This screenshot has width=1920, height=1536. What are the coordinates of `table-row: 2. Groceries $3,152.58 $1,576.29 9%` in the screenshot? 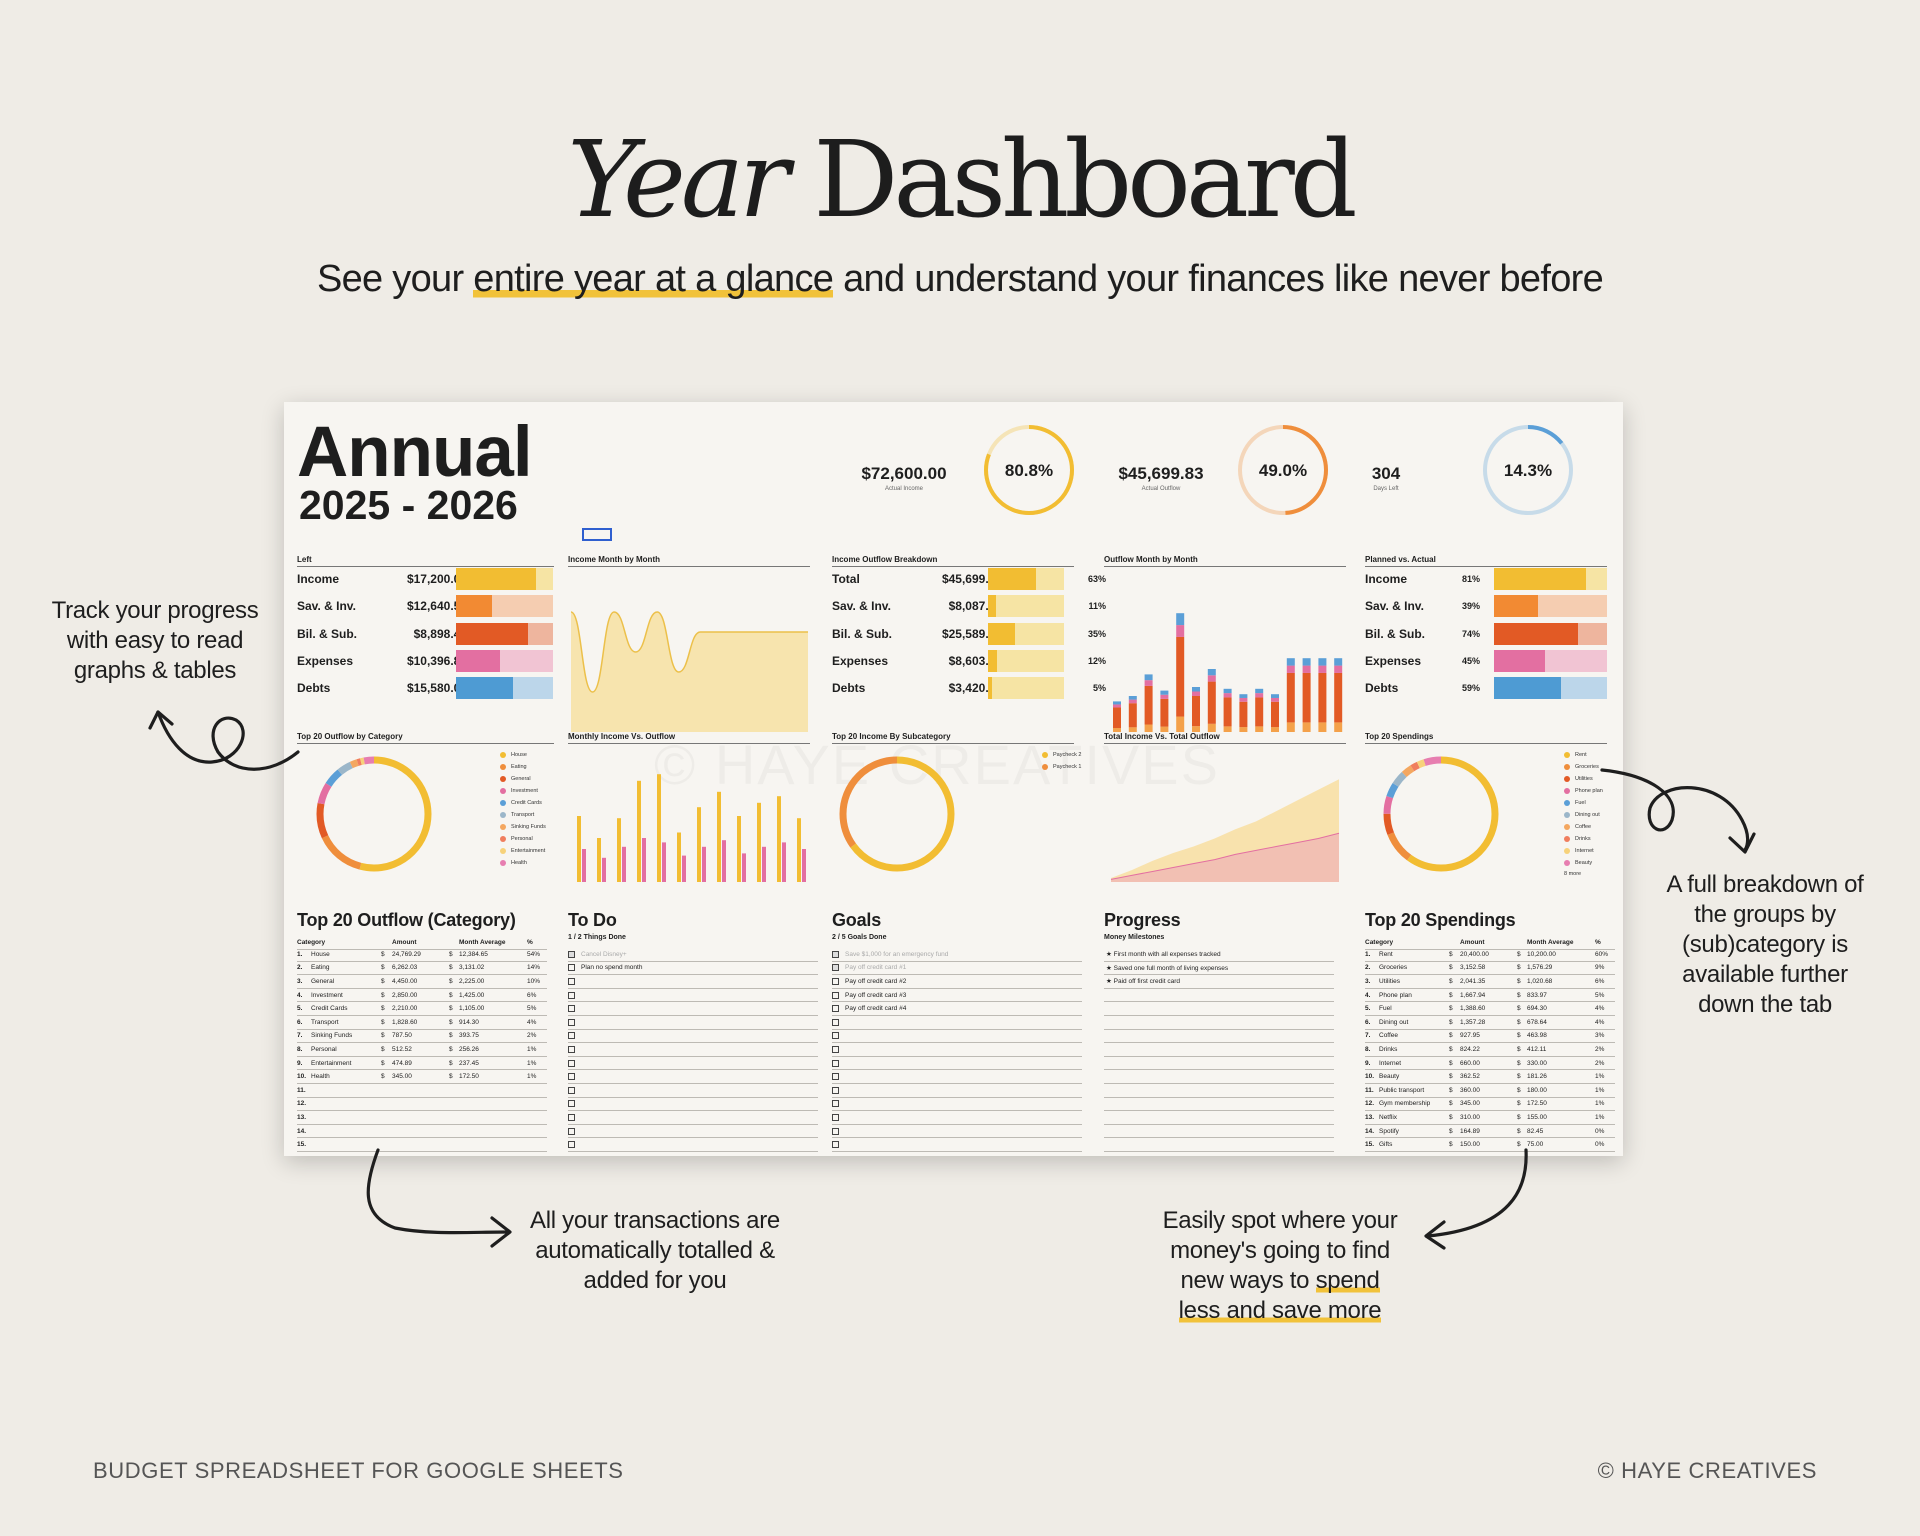 It's located at (1490, 969).